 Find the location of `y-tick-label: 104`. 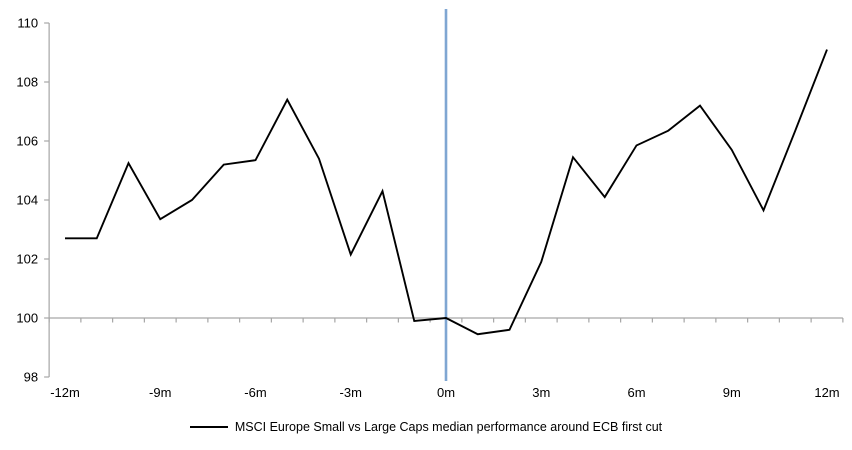

y-tick-label: 104 is located at coordinates (27, 200).